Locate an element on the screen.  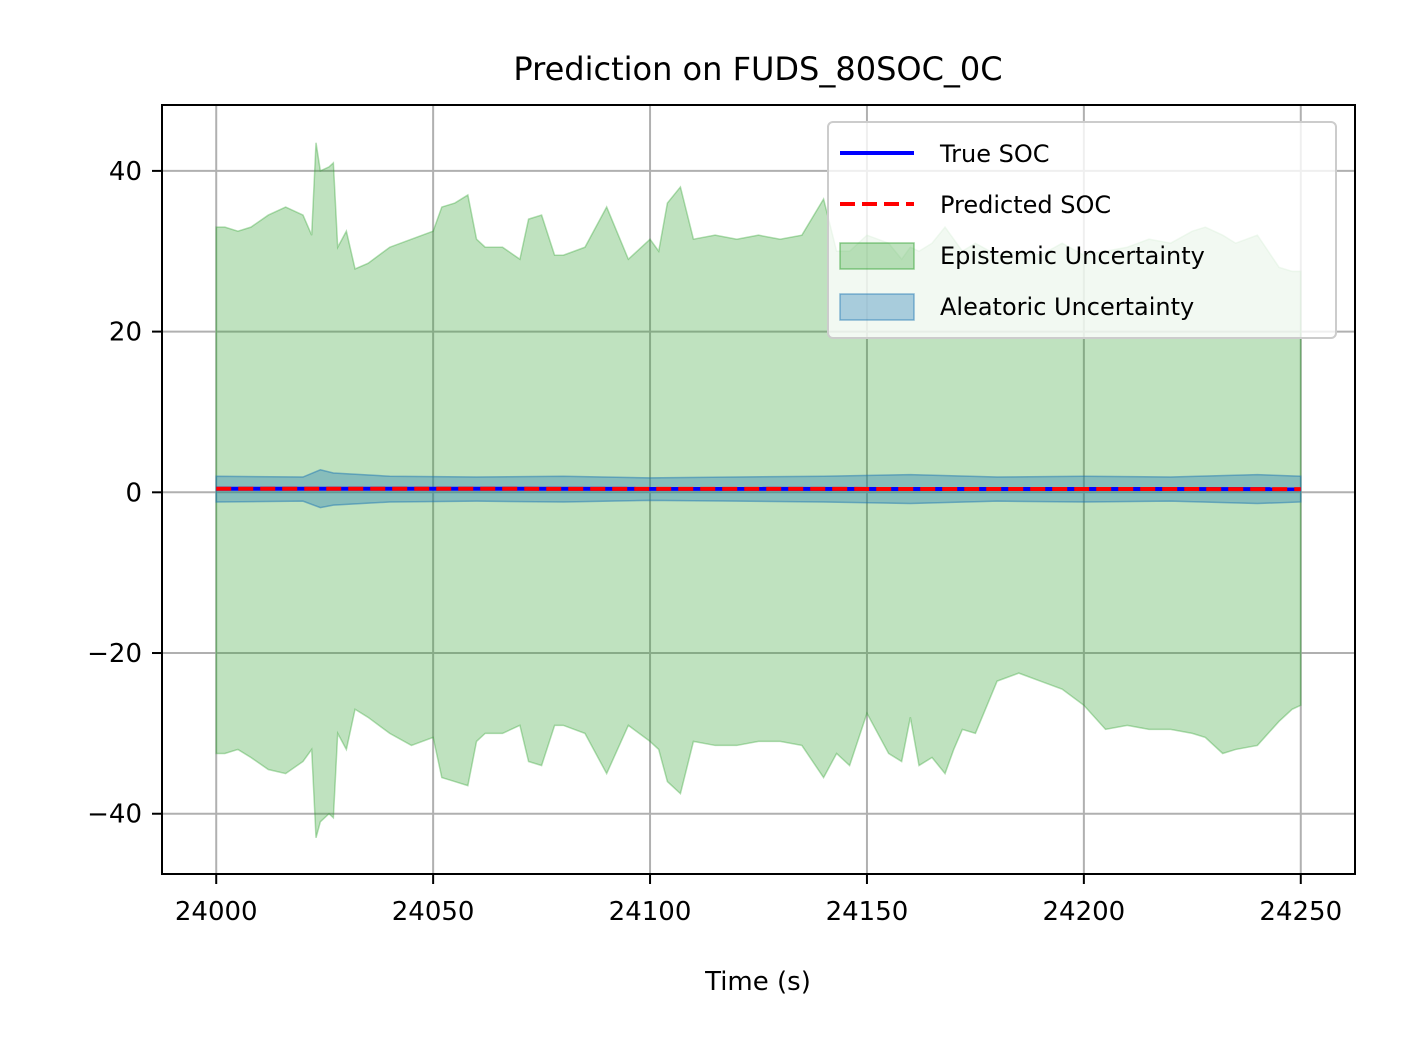
x-axis-label: Time (s) is located at coordinates (757, 982).